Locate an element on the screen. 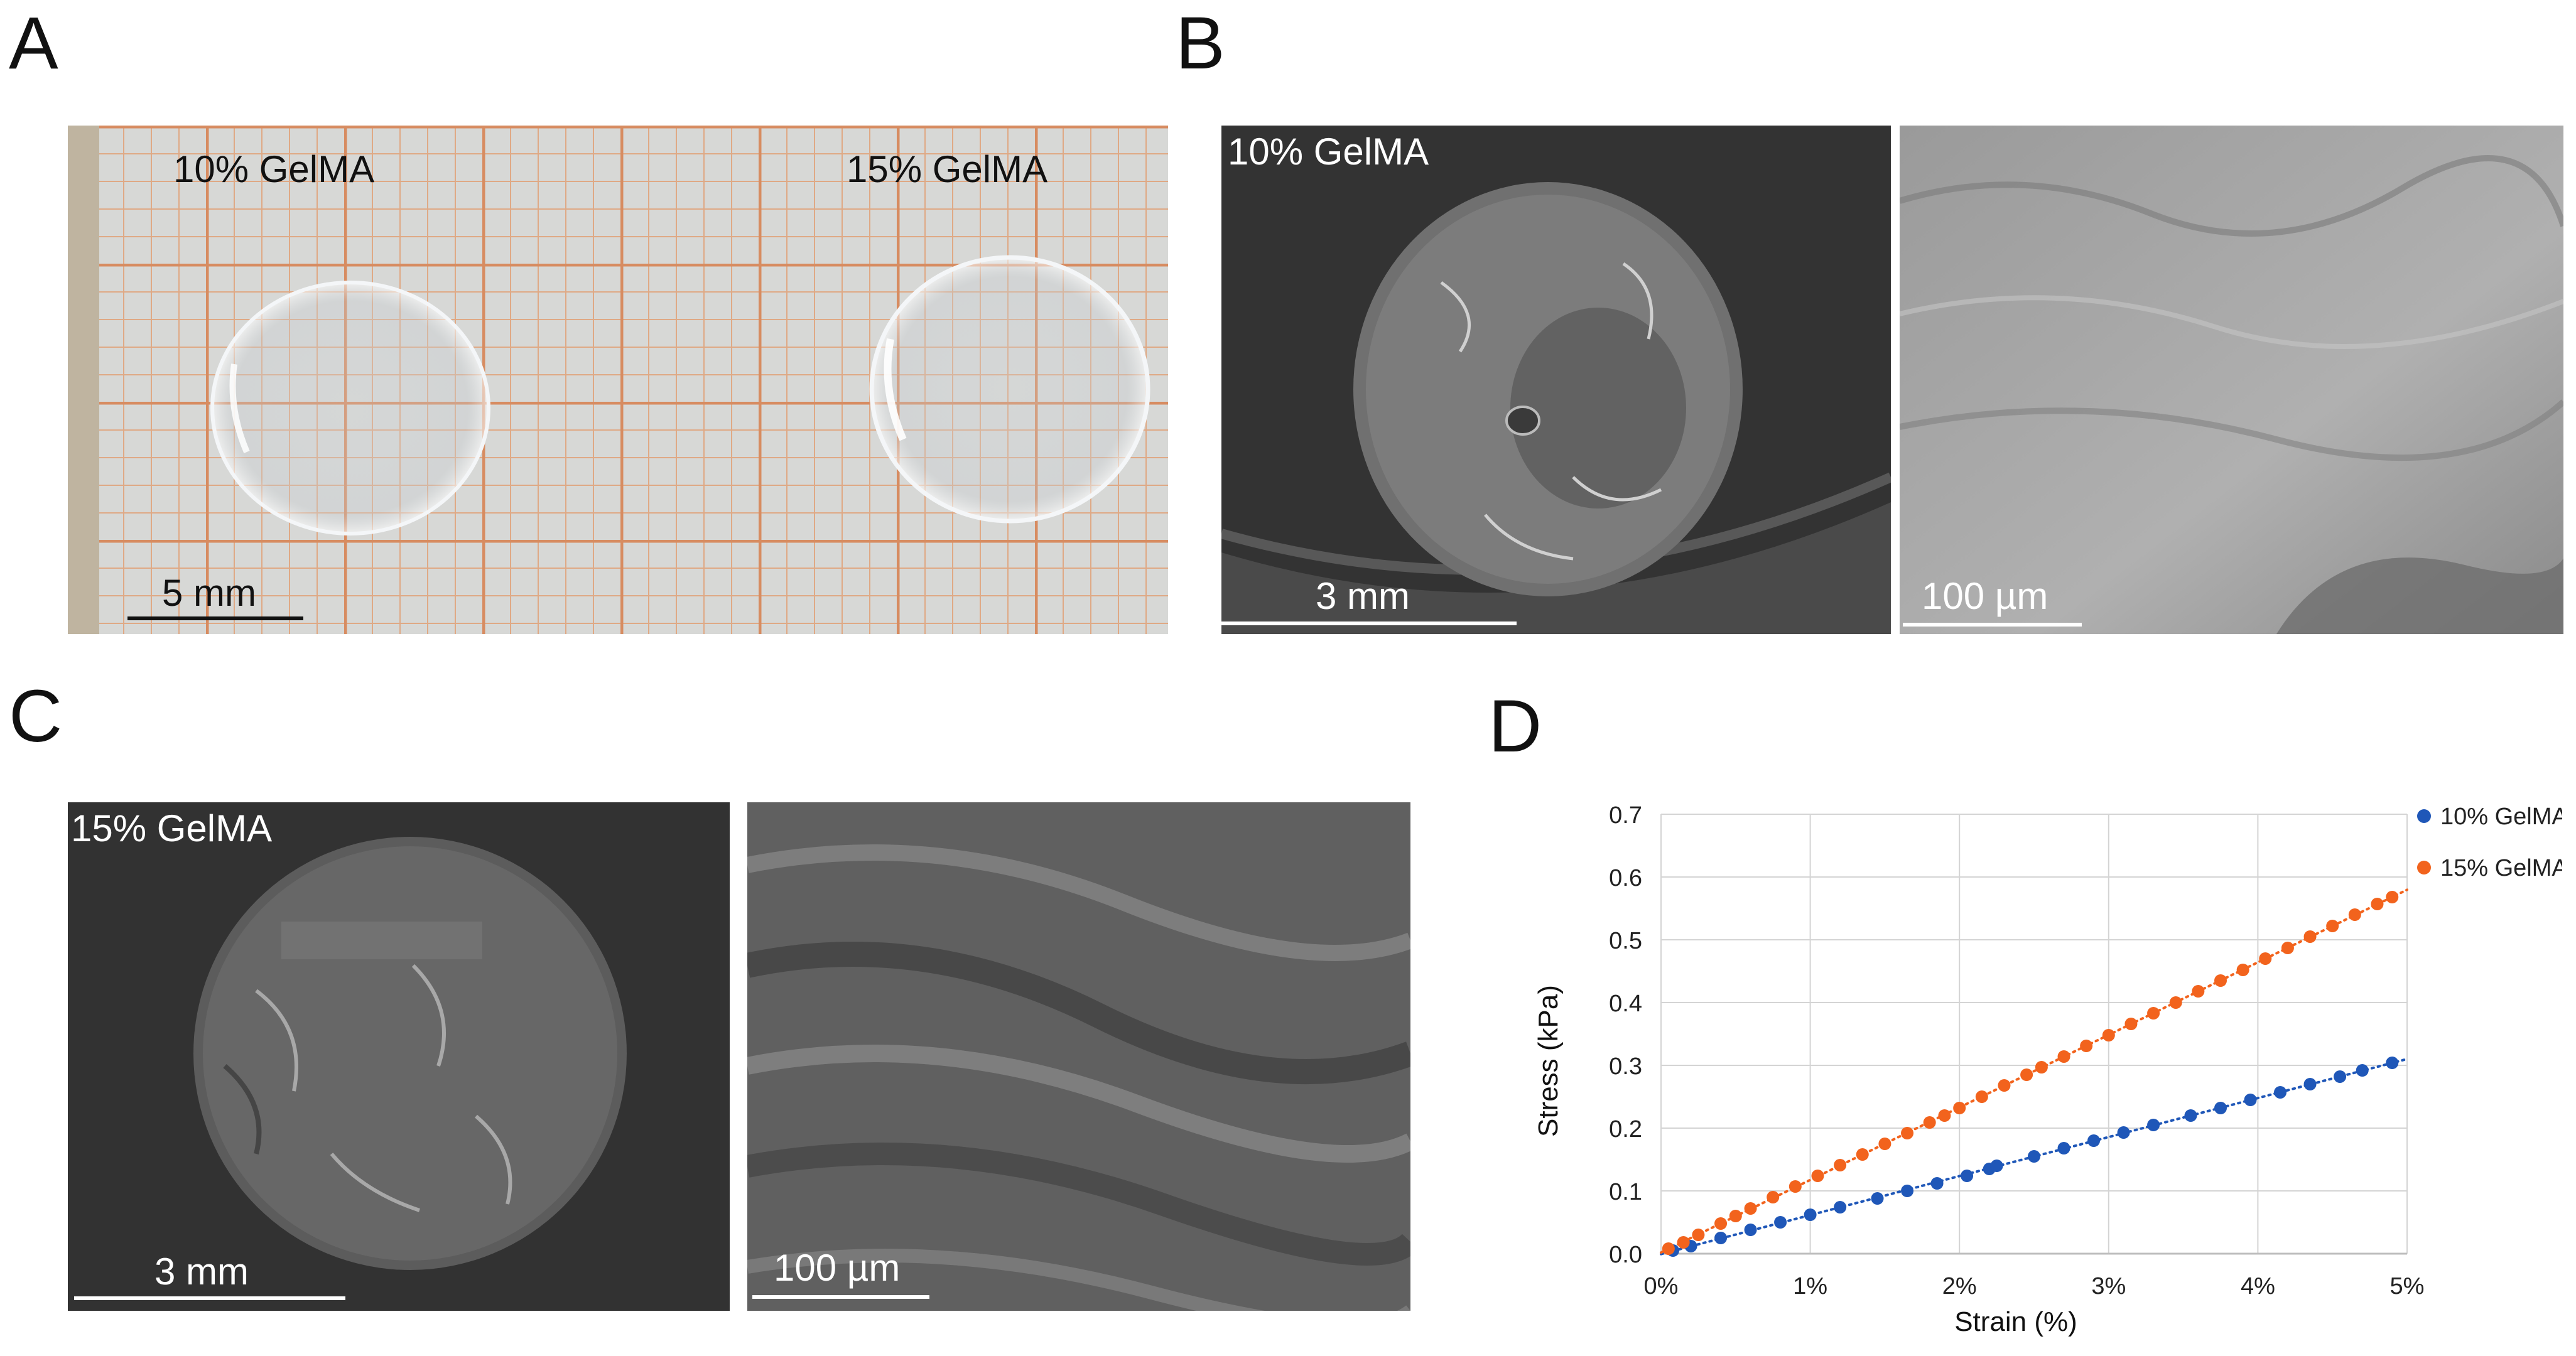 The height and width of the screenshot is (1356, 2576). panel-b-sem-overview: 10% GelMA 3 mm is located at coordinates (1556, 380).